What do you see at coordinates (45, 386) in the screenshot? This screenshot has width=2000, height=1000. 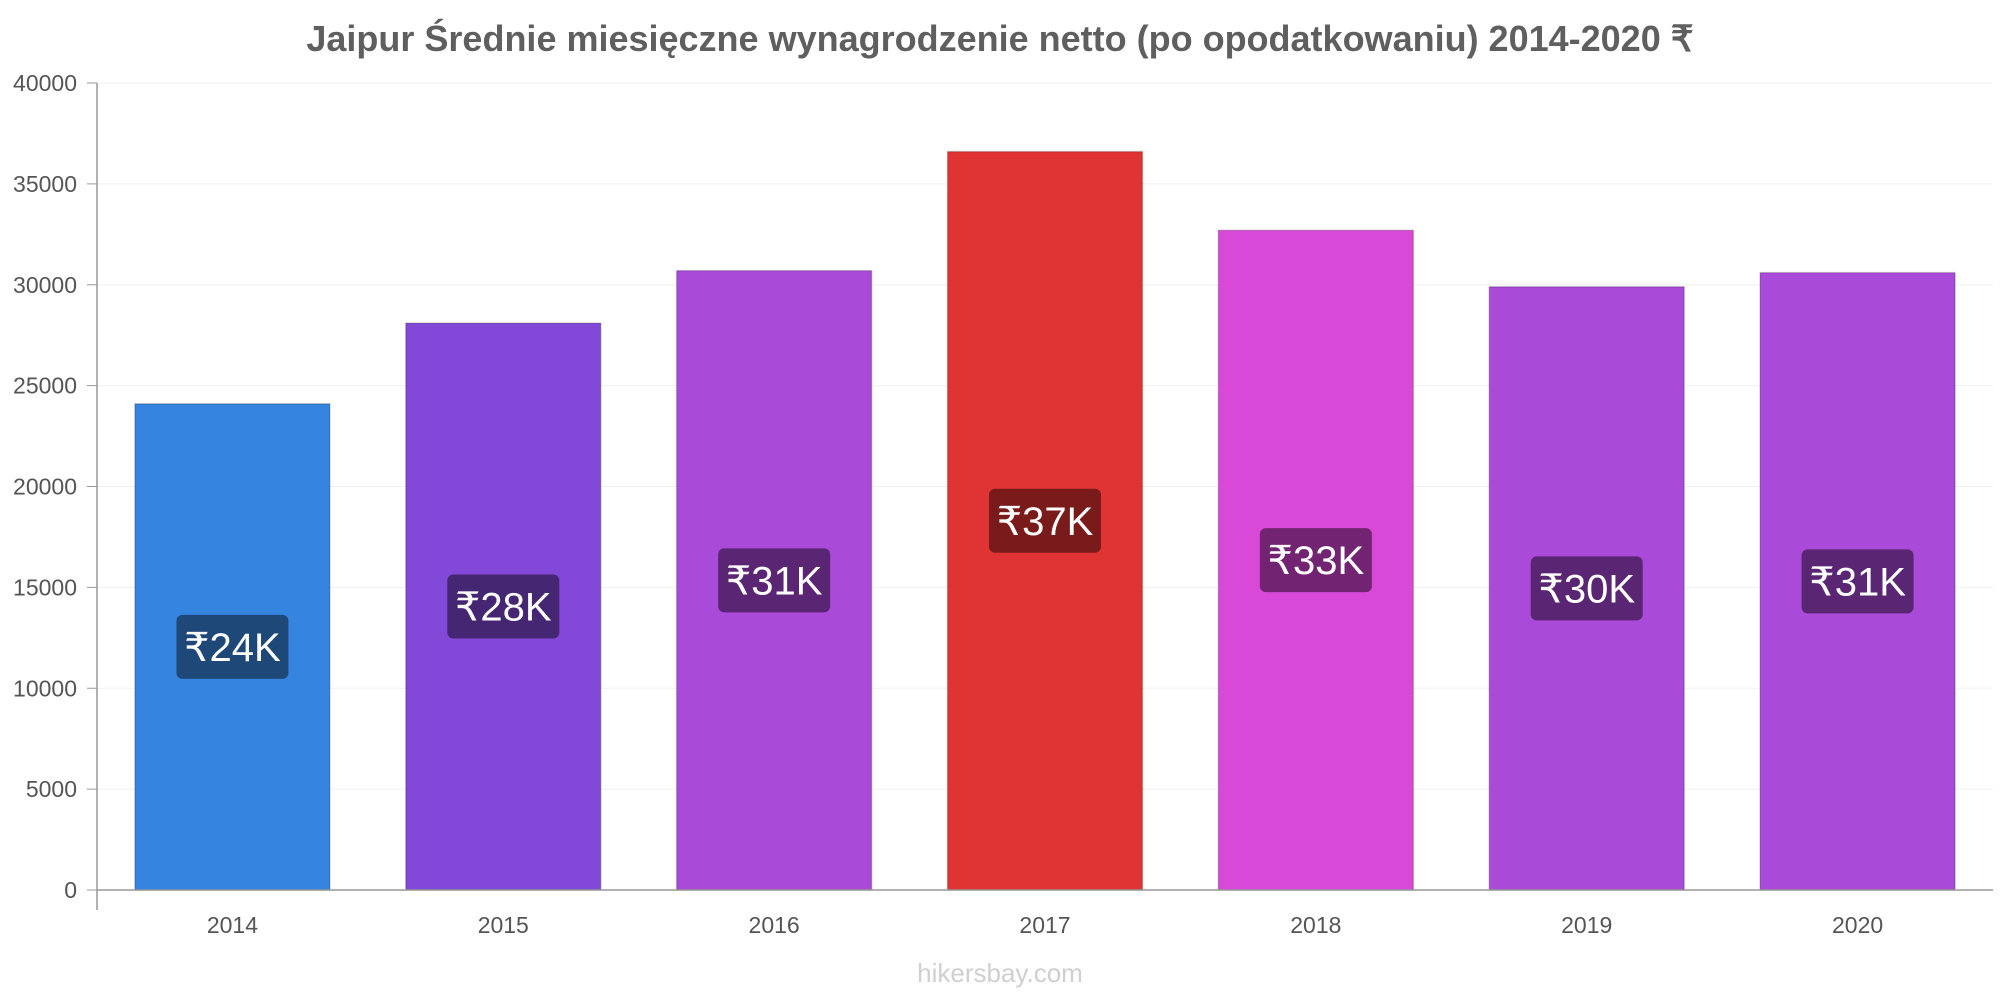 I see `y-tick-label: 25000` at bounding box center [45, 386].